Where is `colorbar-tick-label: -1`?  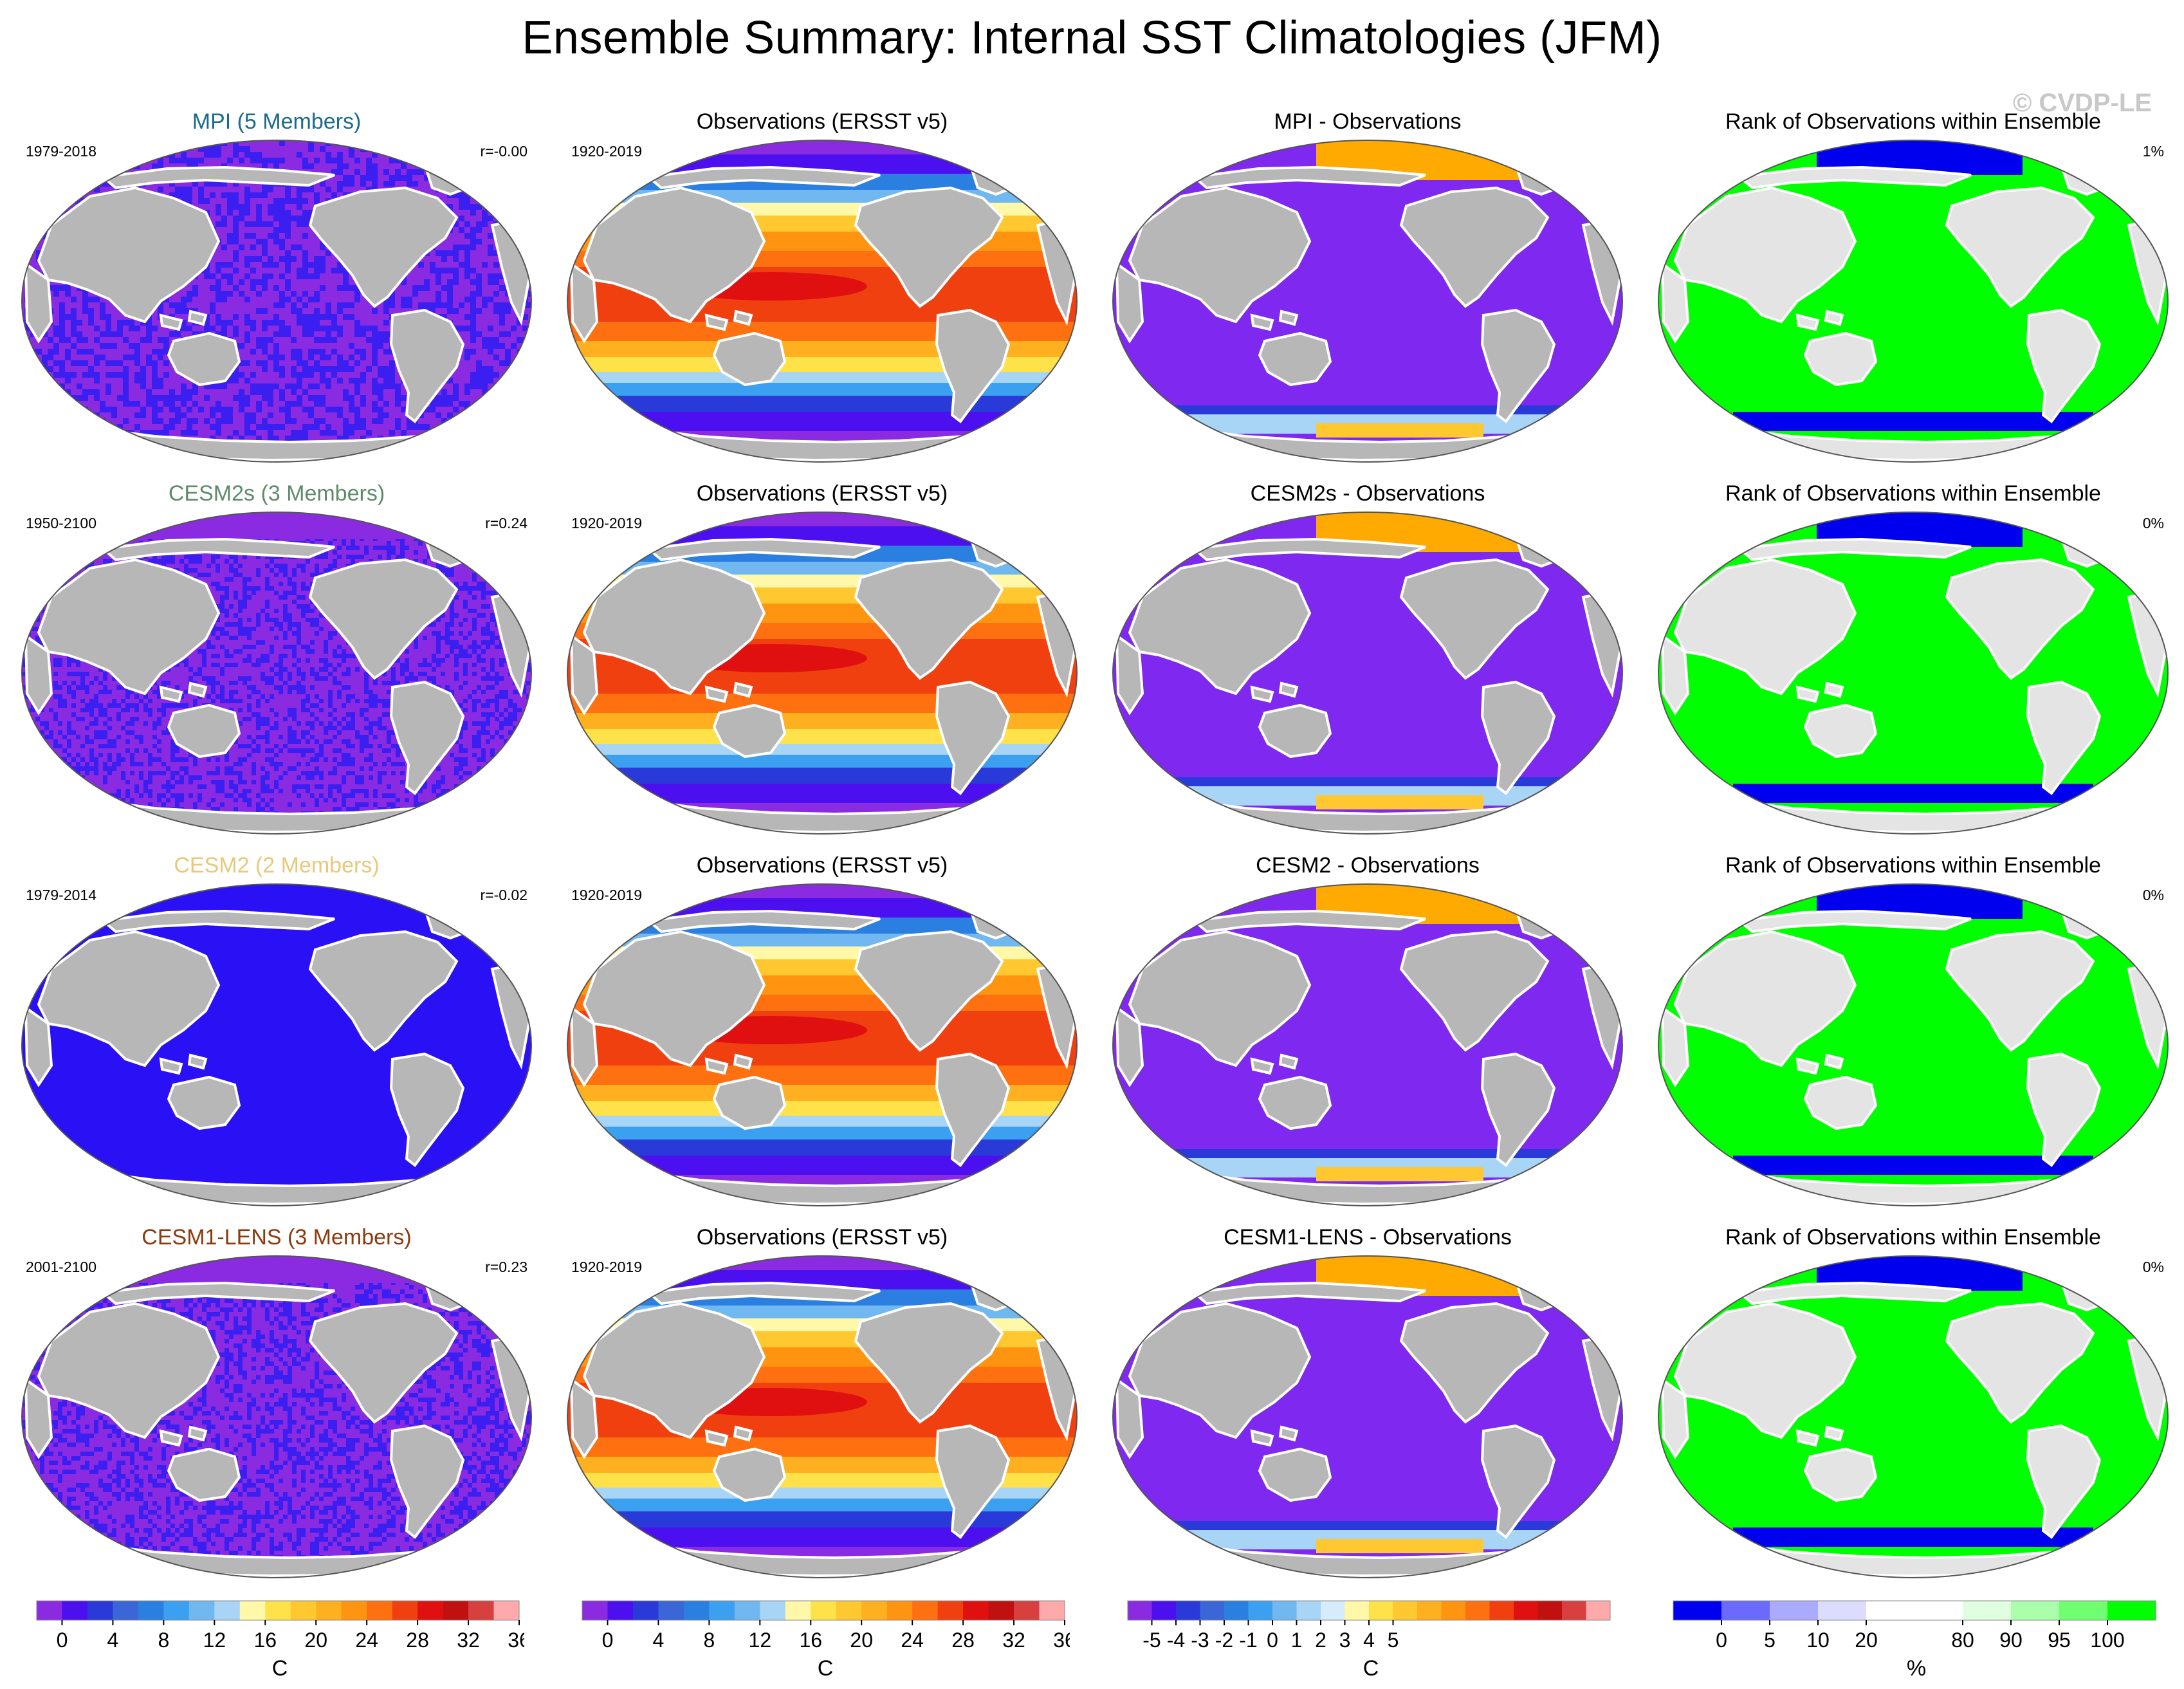
colorbar-tick-label: -1 is located at coordinates (1248, 1640).